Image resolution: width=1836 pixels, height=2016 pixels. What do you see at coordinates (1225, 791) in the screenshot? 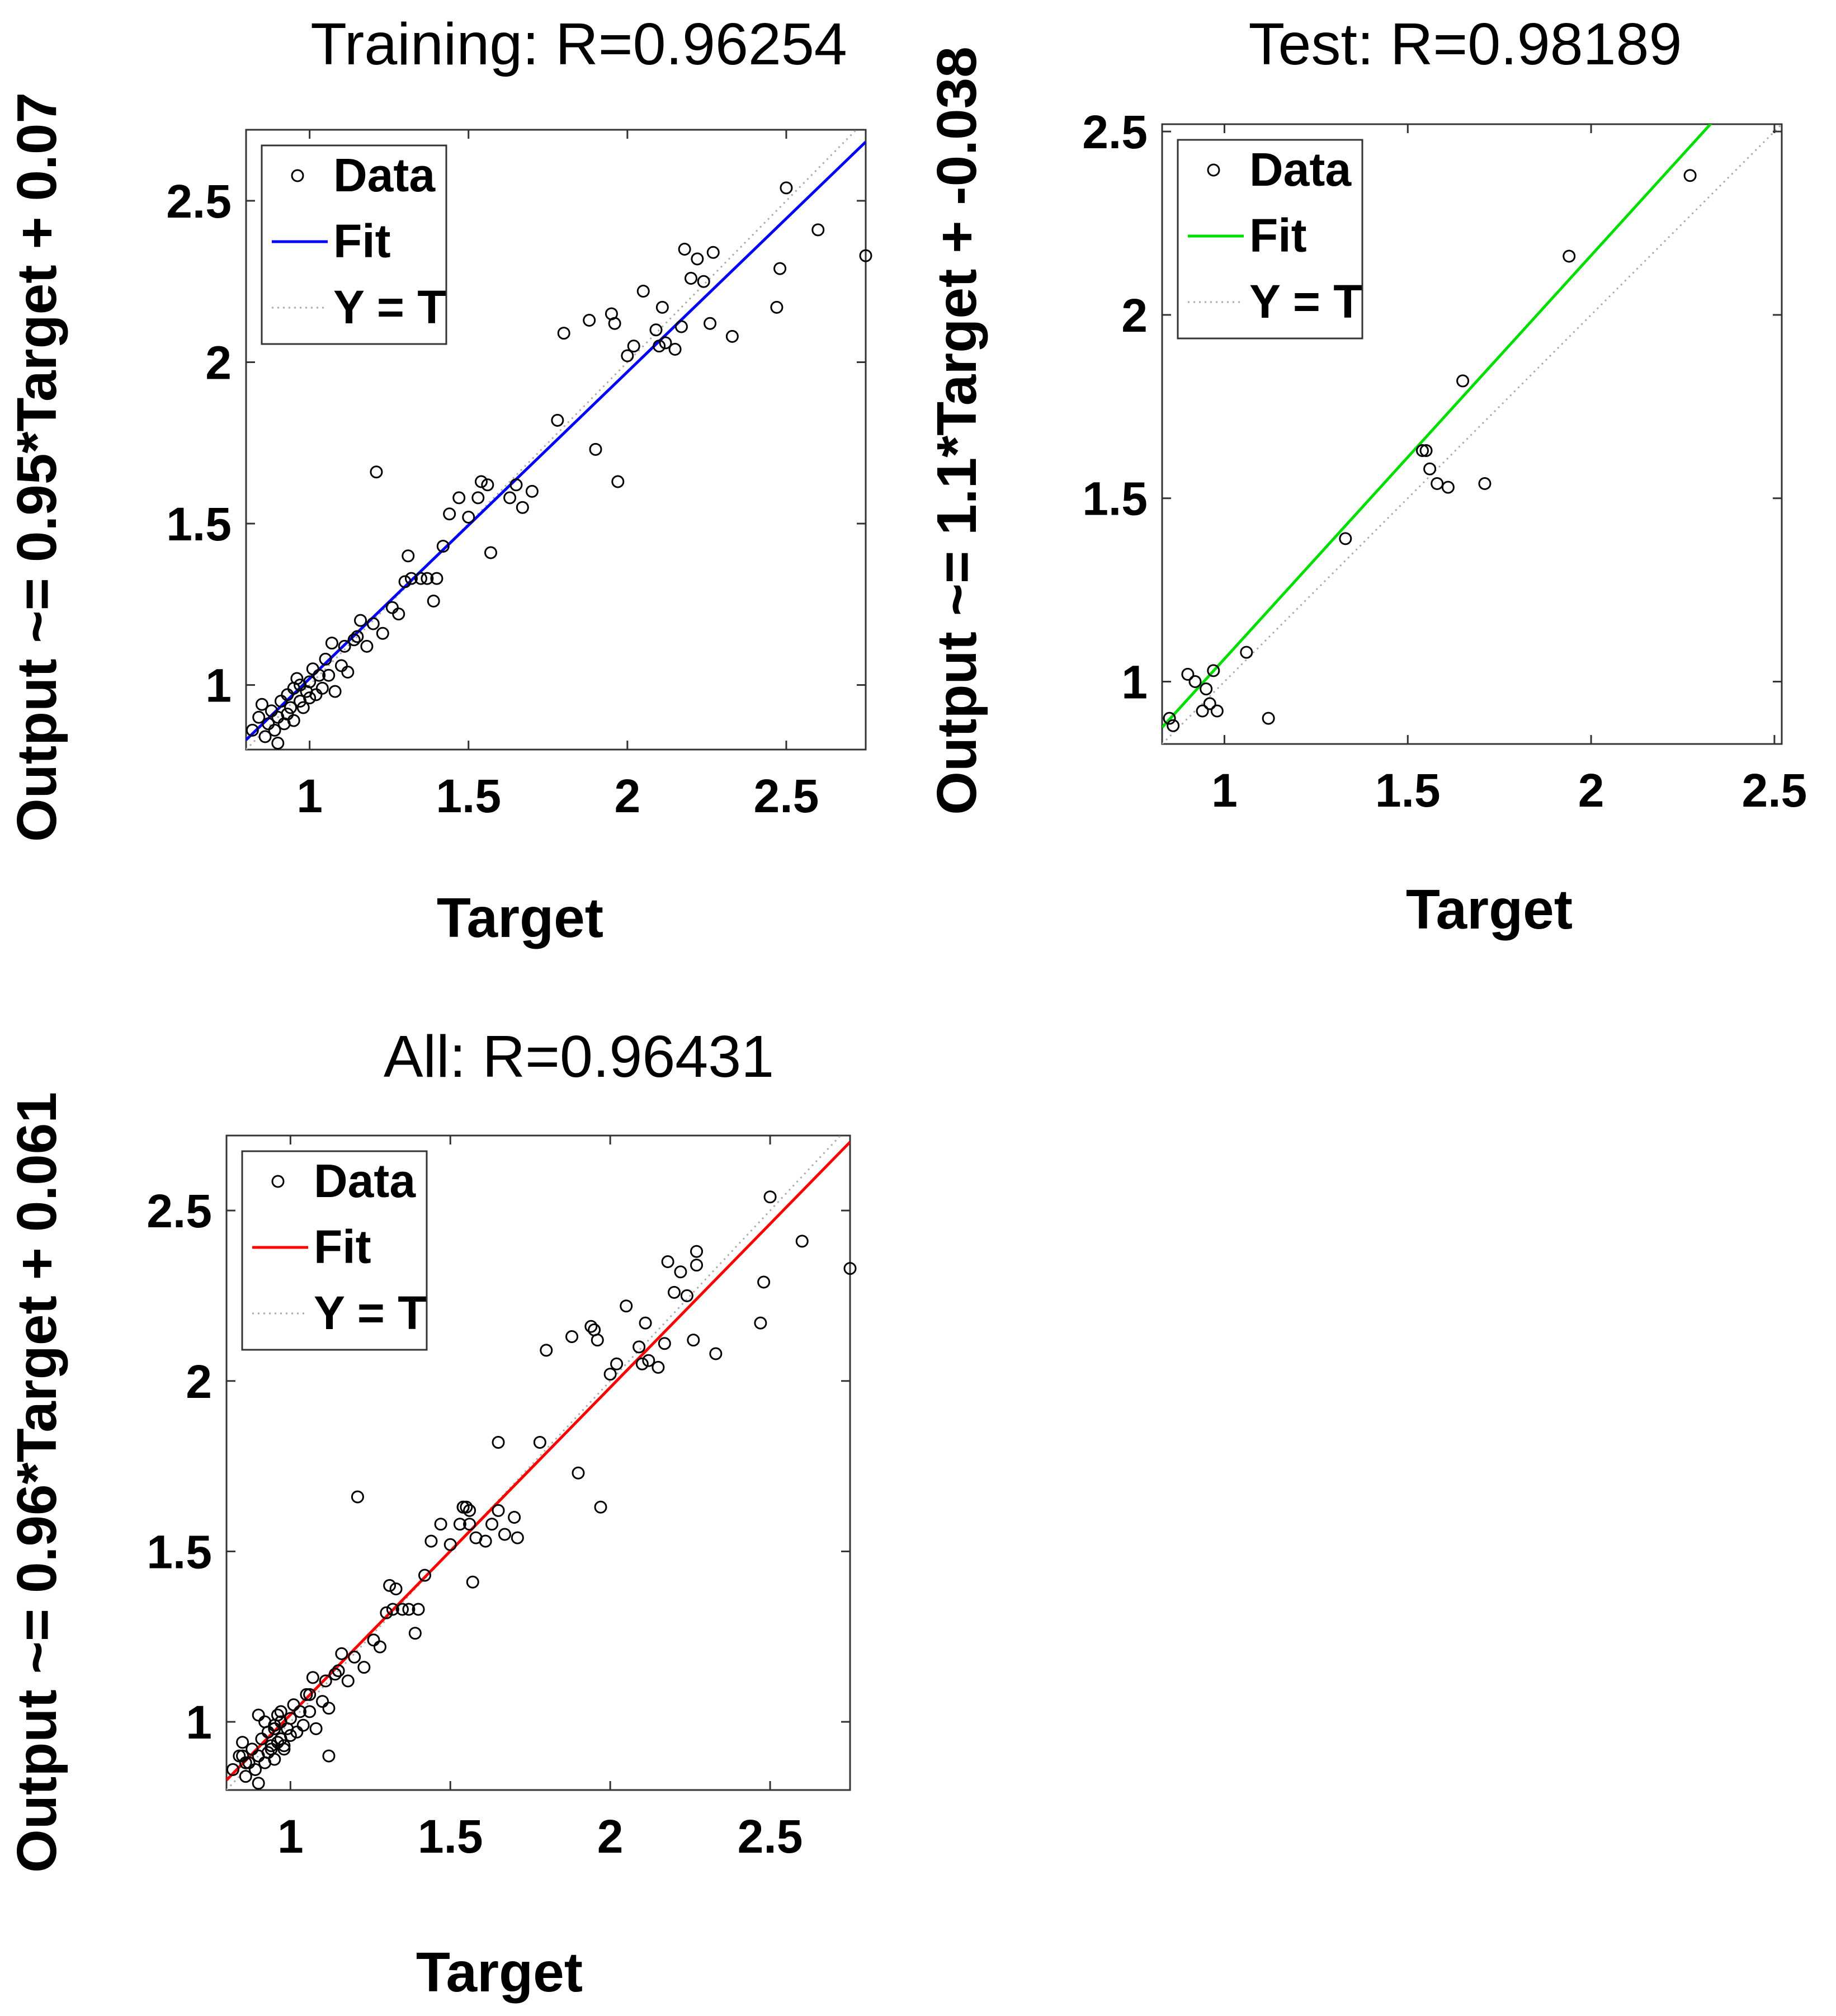
I see `x-tick-label: 1` at bounding box center [1225, 791].